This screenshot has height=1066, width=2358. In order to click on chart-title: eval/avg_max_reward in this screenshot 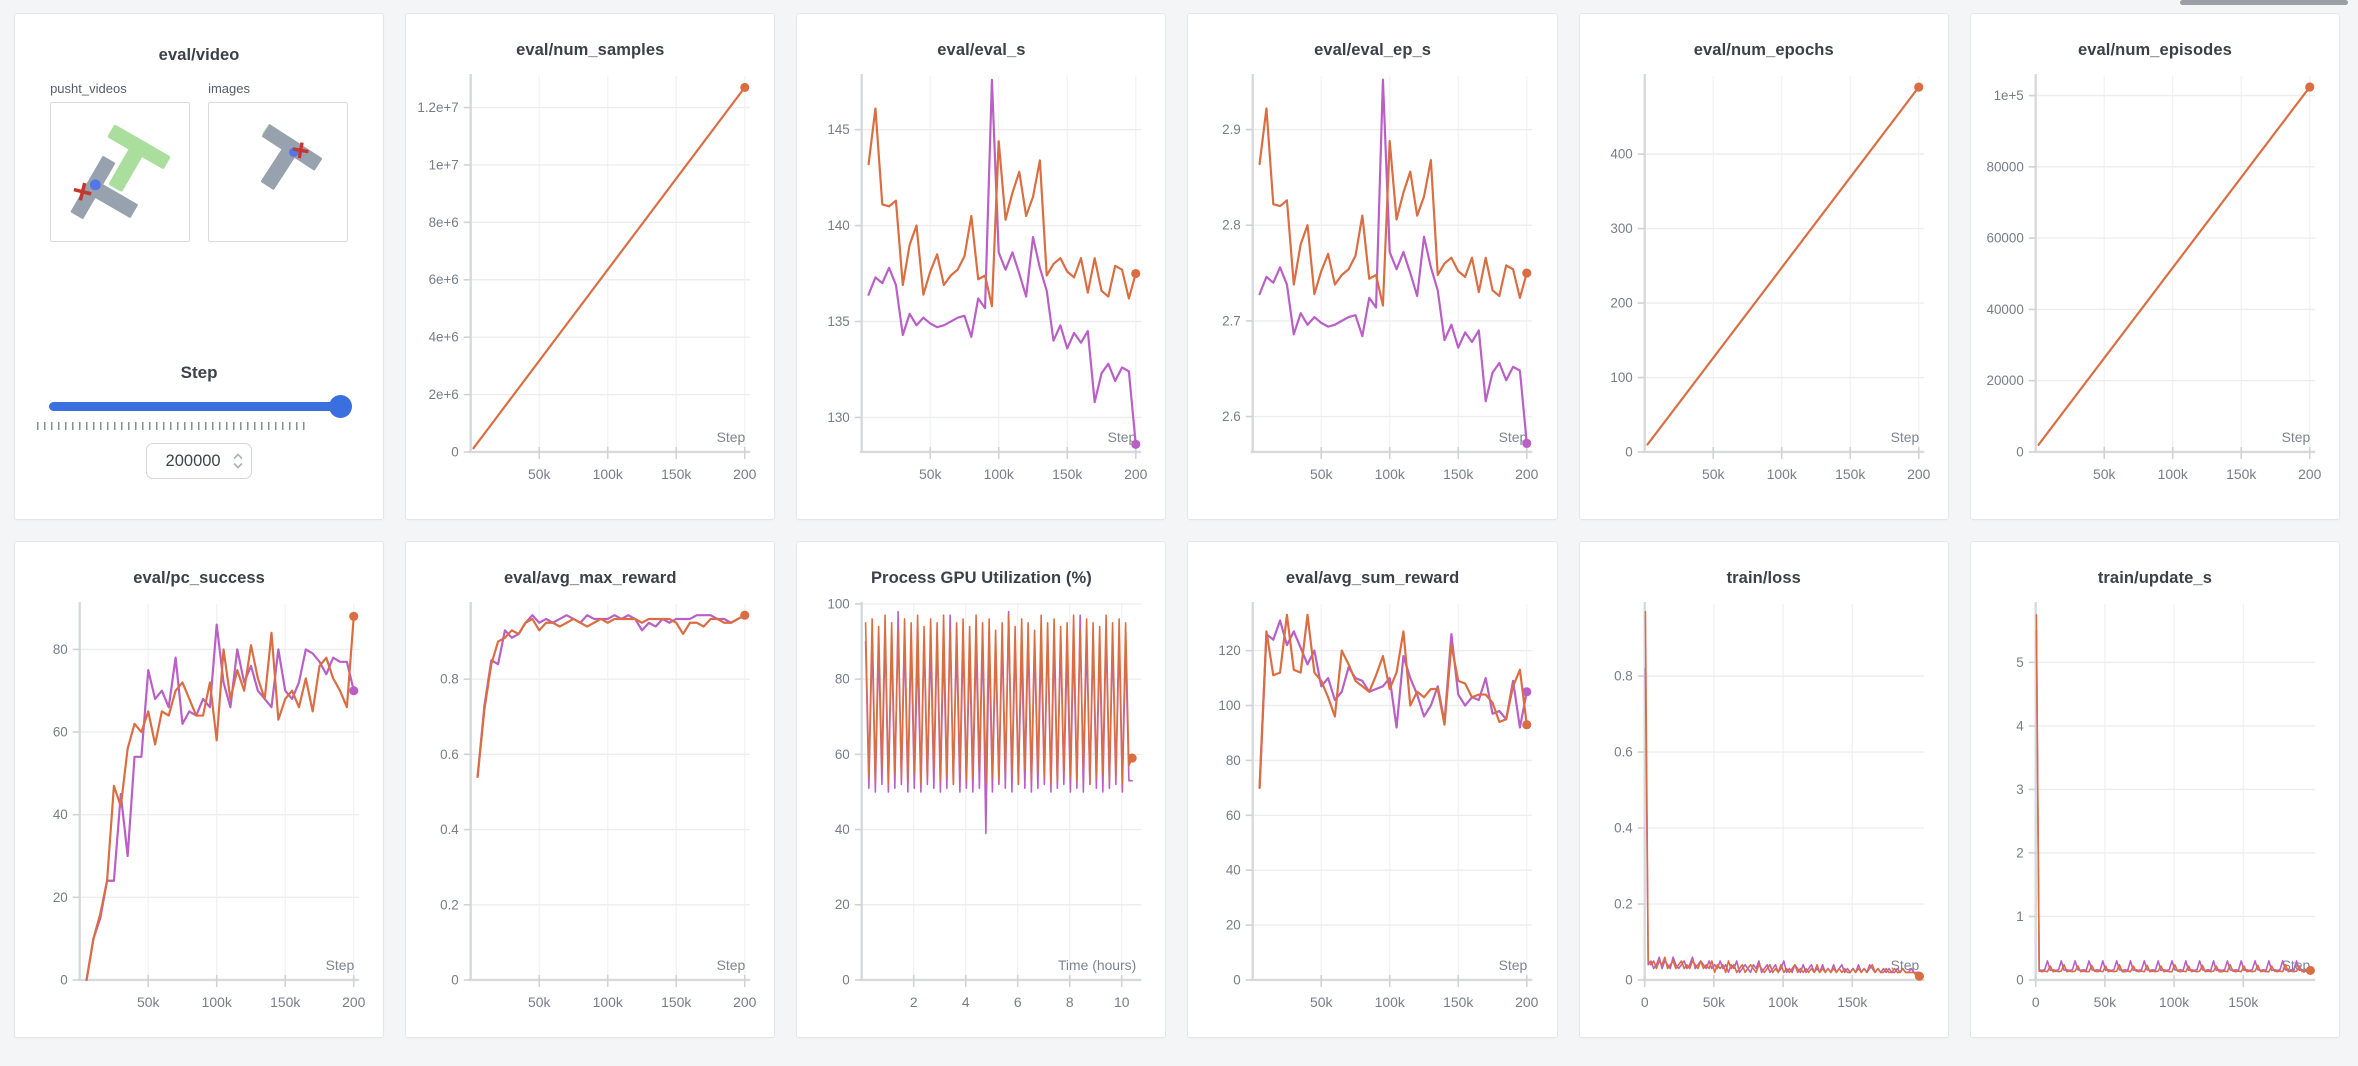, I will do `click(590, 578)`.